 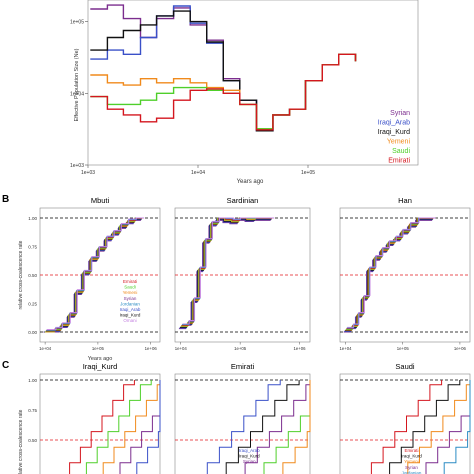 What do you see at coordinates (399, 142) in the screenshot?
I see `panel-a-legend-yemeni: Yemeni` at bounding box center [399, 142].